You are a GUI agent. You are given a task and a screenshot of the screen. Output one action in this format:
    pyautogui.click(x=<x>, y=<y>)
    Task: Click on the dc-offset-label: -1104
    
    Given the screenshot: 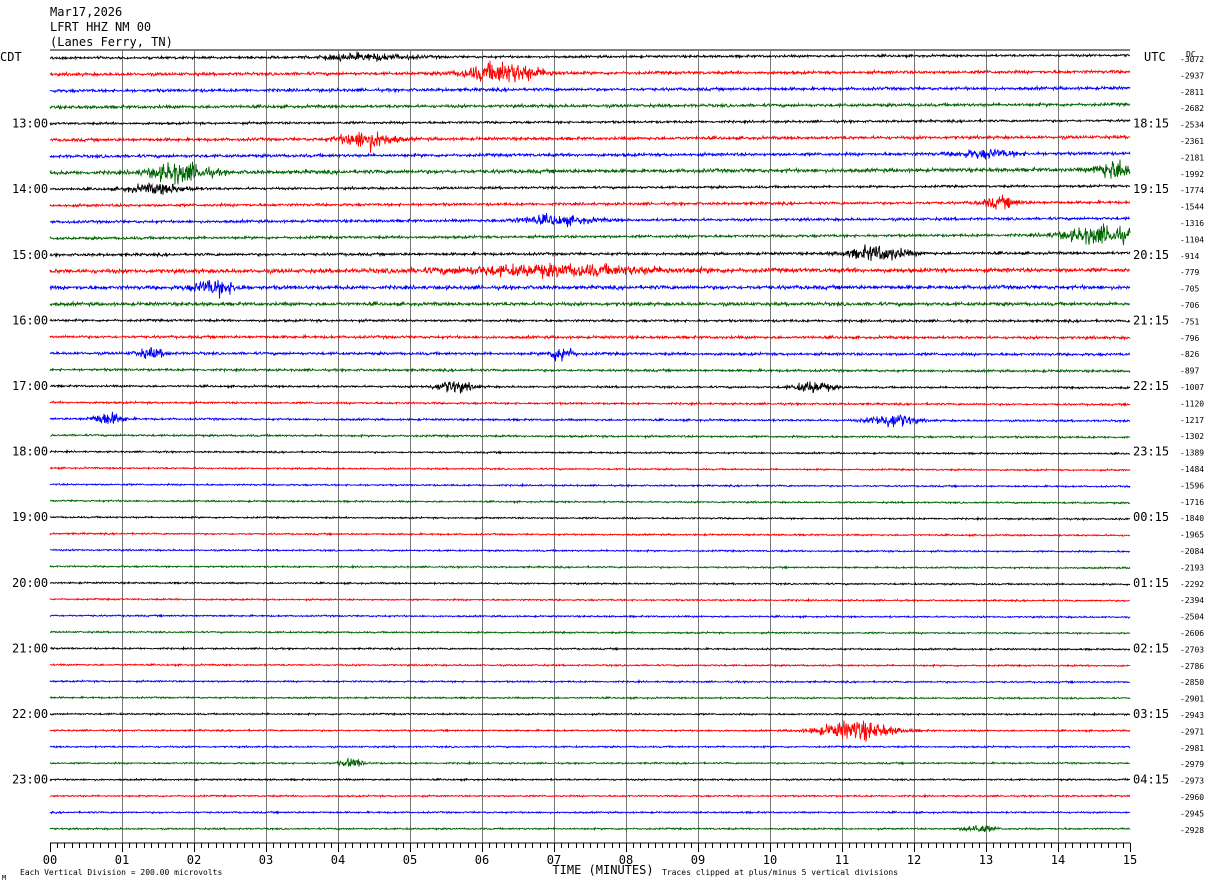 What is the action you would take?
    pyautogui.click(x=1192, y=239)
    